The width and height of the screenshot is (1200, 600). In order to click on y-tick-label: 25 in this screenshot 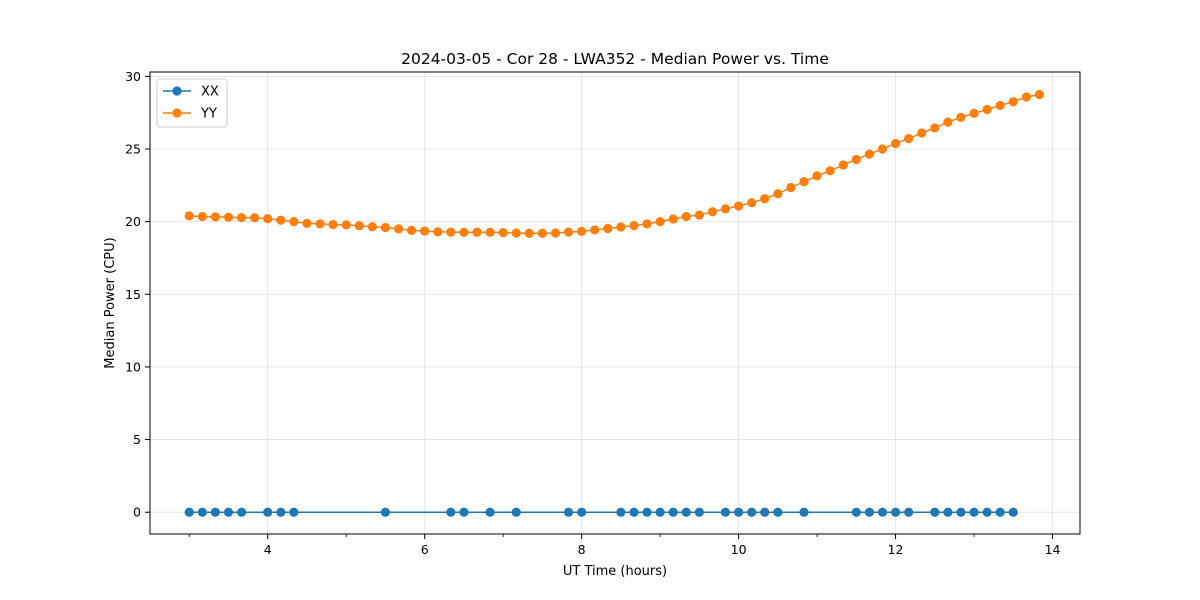, I will do `click(133, 149)`.